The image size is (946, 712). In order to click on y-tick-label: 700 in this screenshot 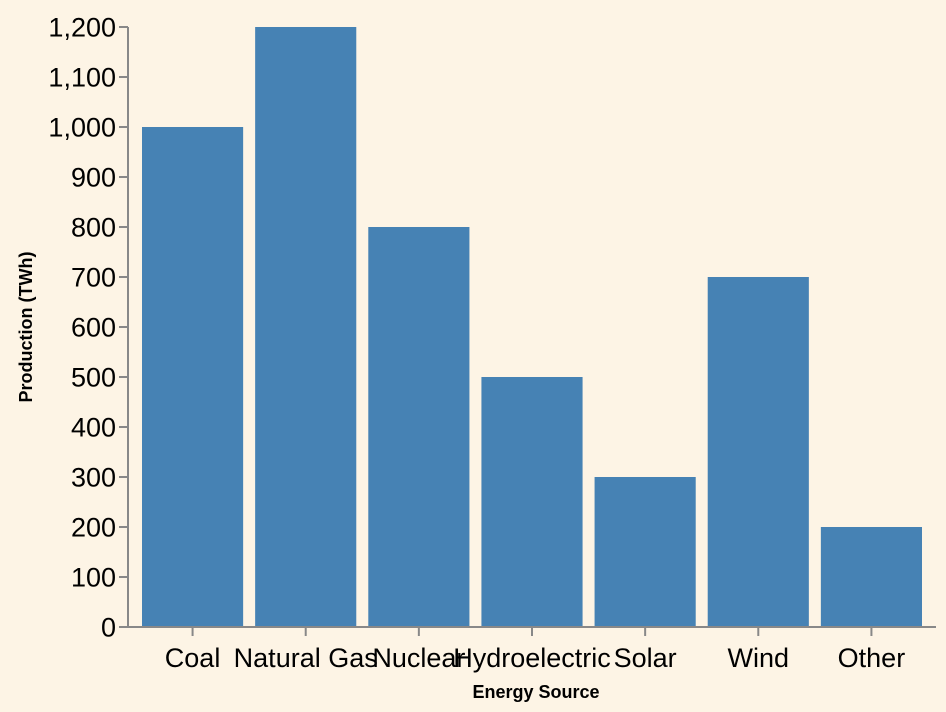, I will do `click(93, 278)`.